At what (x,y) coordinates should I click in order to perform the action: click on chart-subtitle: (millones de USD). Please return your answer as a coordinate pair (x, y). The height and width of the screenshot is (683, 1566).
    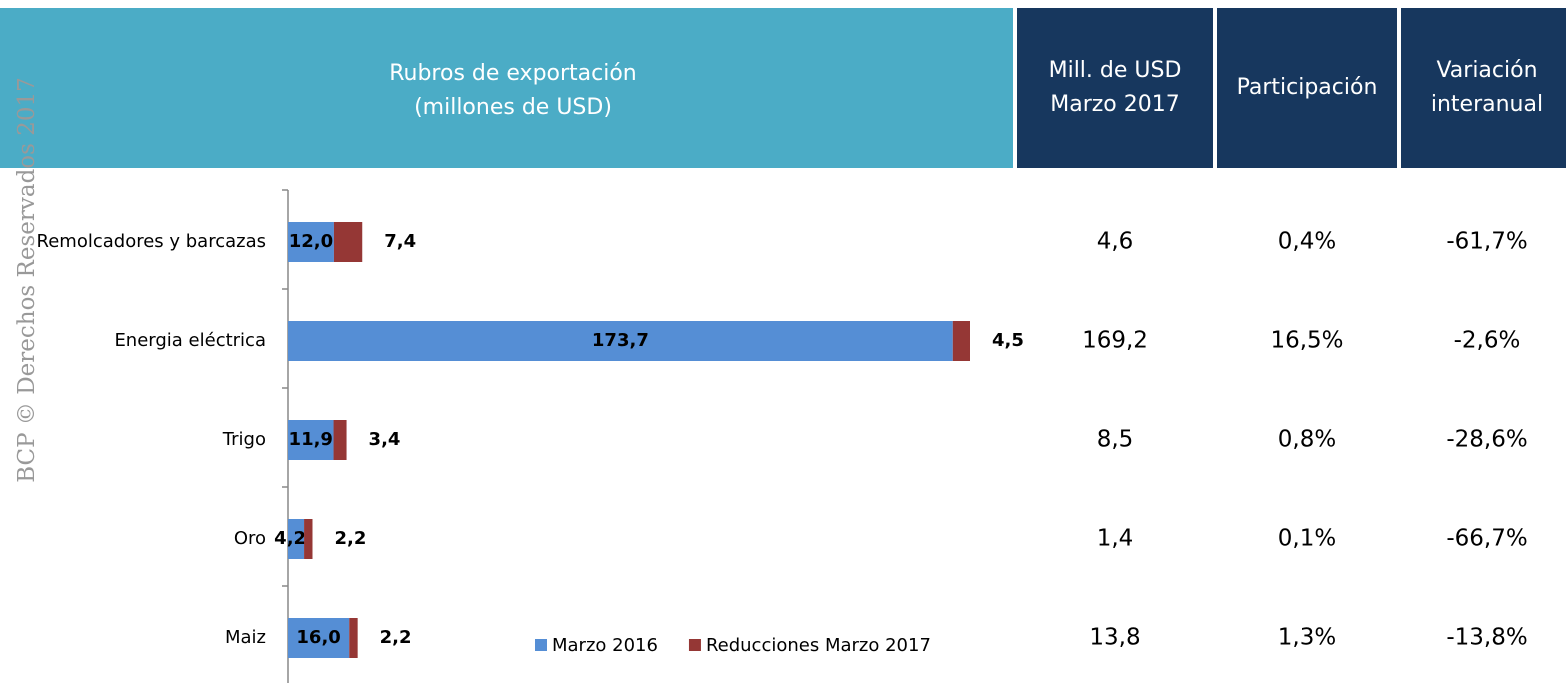
    Looking at the image, I should click on (513, 107).